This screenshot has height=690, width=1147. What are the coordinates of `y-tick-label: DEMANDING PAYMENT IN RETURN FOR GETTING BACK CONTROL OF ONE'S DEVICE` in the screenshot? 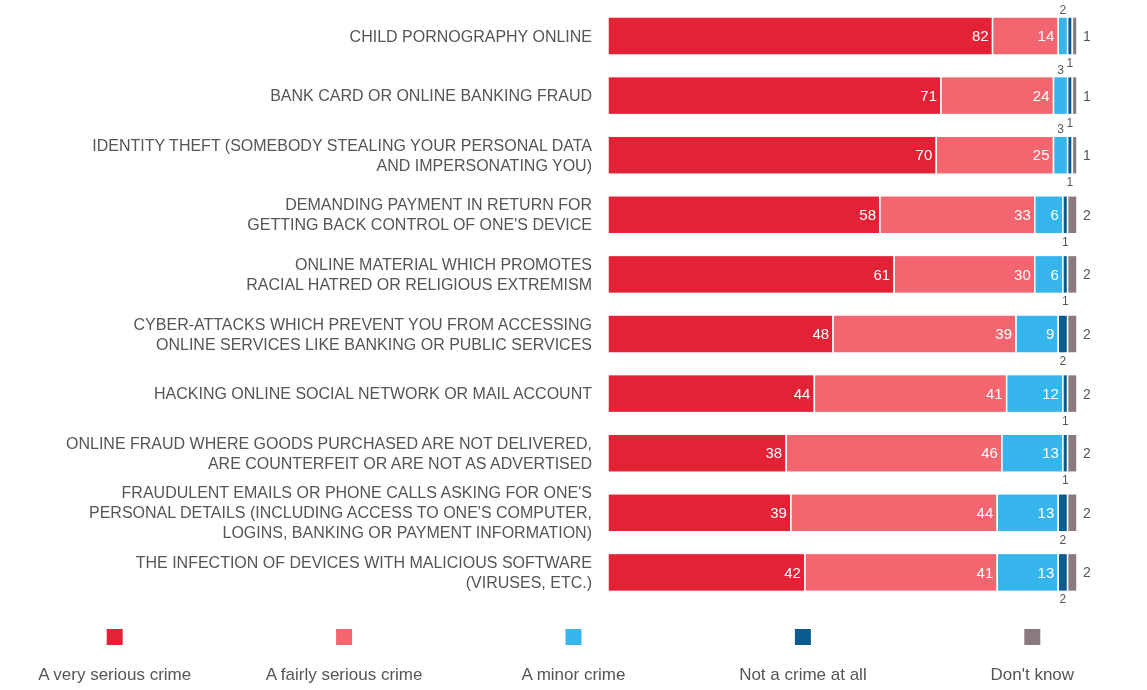 It's located at (419, 215).